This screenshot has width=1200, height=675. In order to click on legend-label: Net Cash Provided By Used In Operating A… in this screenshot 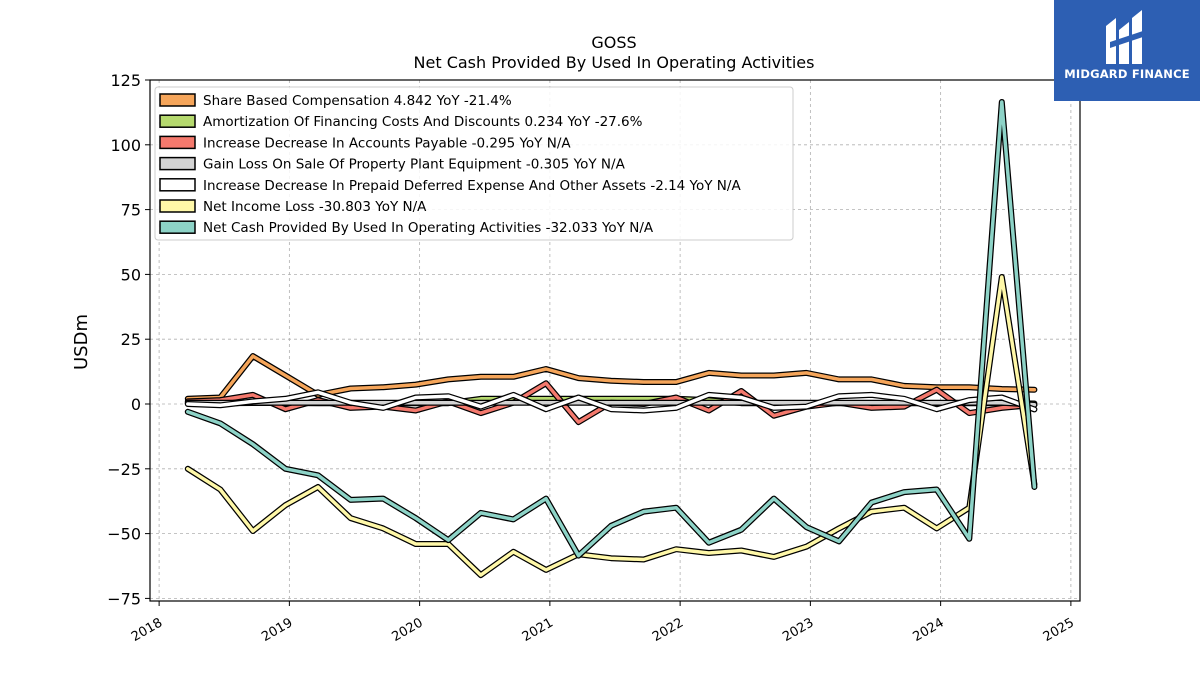, I will do `click(428, 228)`.